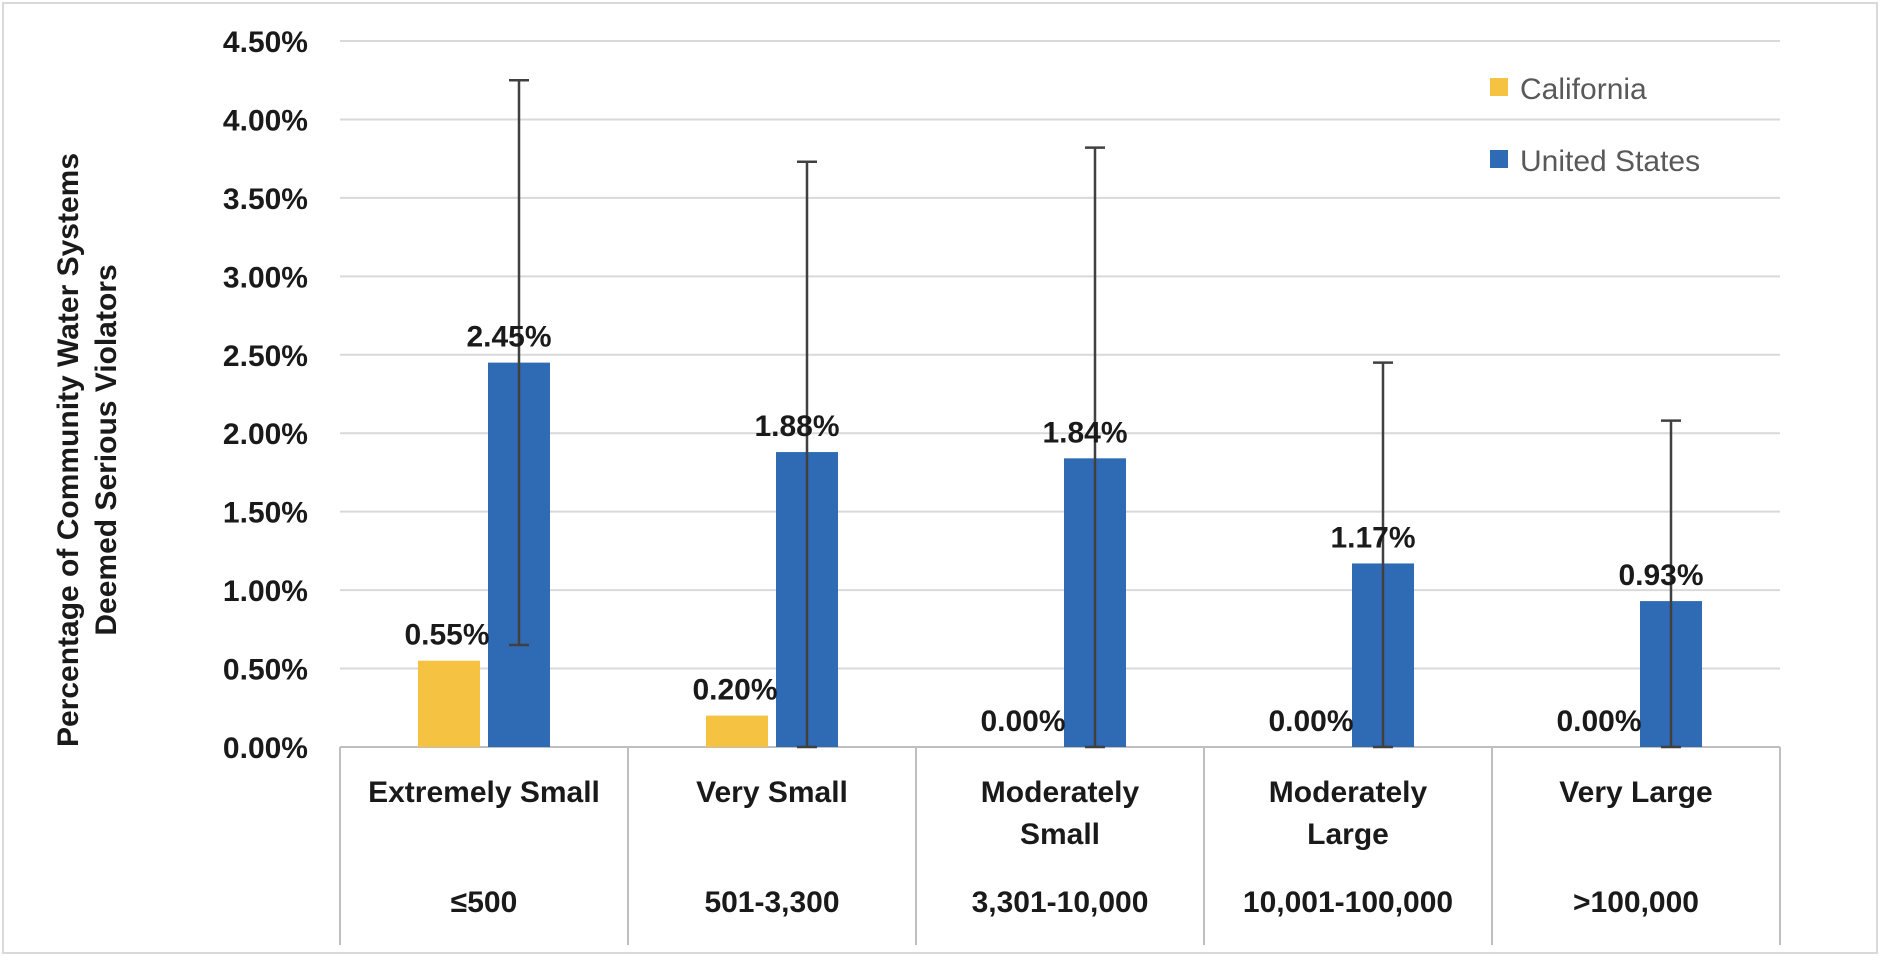 The height and width of the screenshot is (960, 1884). Describe the element at coordinates (1610, 161) in the screenshot. I see `legend-label-united-states: United States` at that location.